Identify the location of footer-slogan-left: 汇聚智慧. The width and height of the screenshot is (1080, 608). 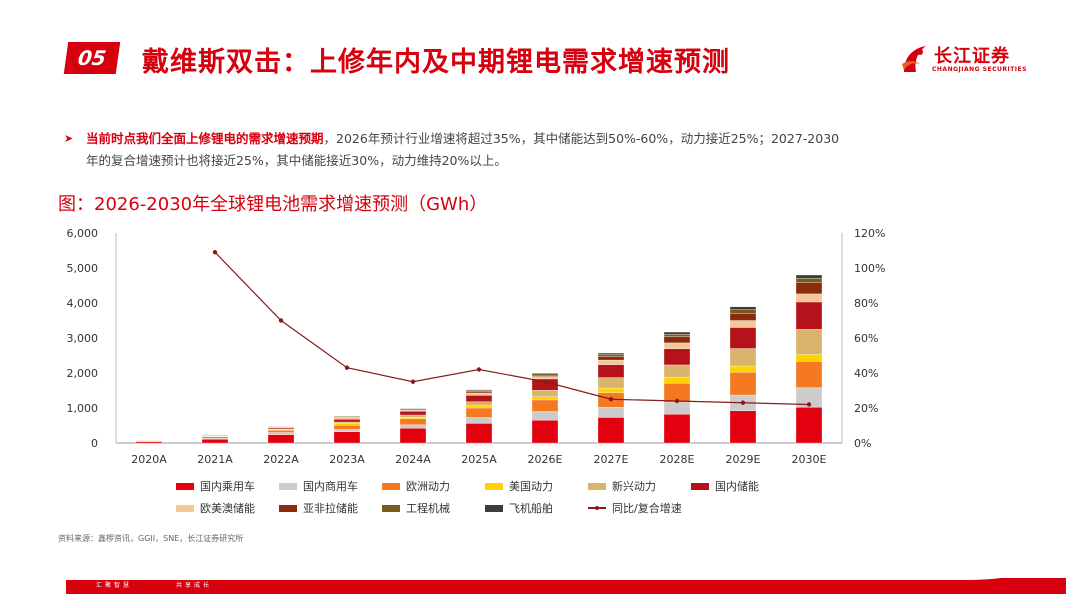
(114, 585).